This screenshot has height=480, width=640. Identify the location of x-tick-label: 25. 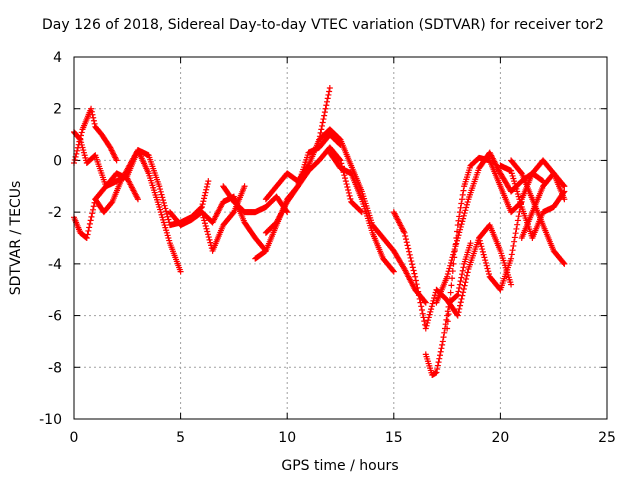
(607, 438).